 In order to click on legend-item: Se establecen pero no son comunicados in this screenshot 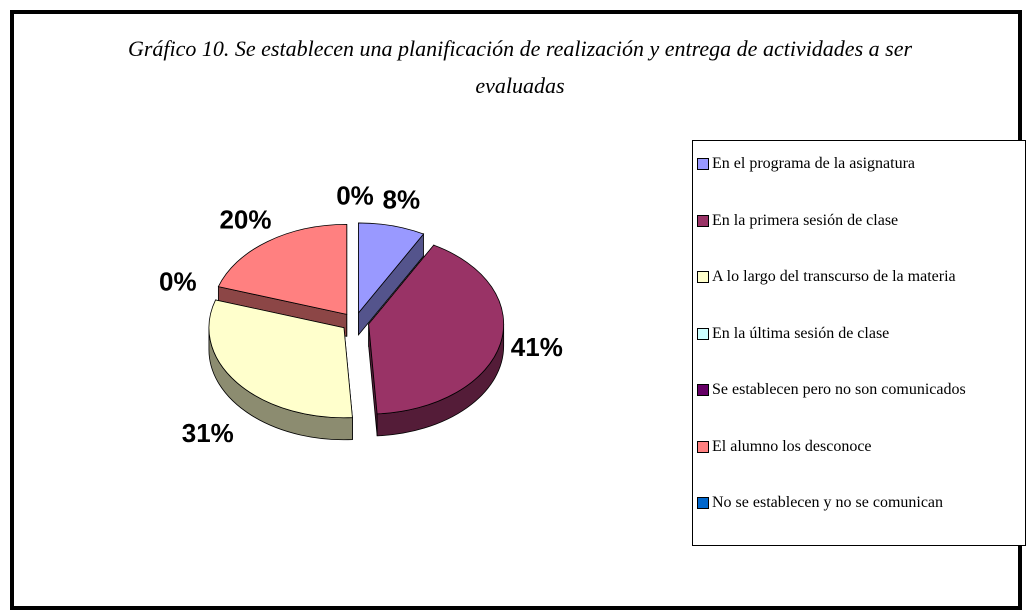, I will do `click(859, 389)`.